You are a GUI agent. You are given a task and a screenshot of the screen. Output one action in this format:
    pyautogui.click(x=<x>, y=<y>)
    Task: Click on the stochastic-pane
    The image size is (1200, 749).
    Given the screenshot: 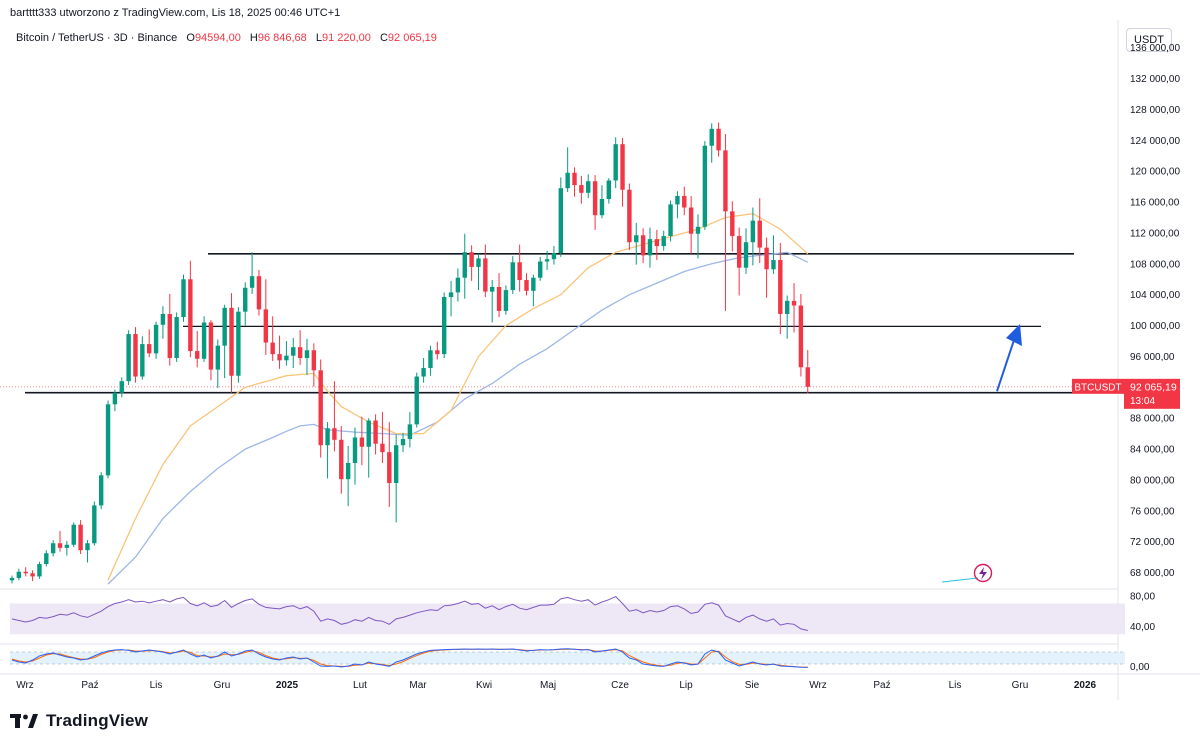 What is the action you would take?
    pyautogui.click(x=567, y=658)
    